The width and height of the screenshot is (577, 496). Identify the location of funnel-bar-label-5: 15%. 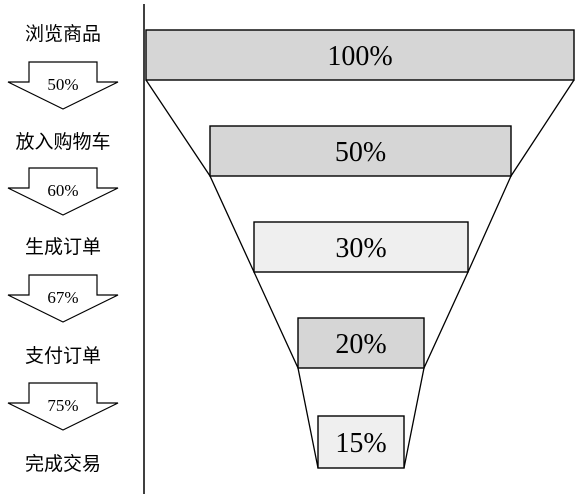
(360, 443).